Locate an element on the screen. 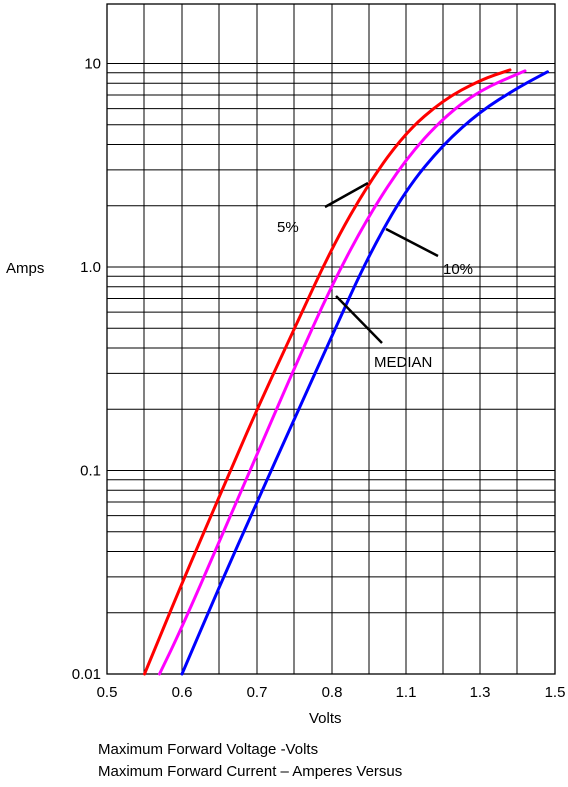 The height and width of the screenshot is (787, 568). x-tick-label: 0.7 is located at coordinates (257, 692).